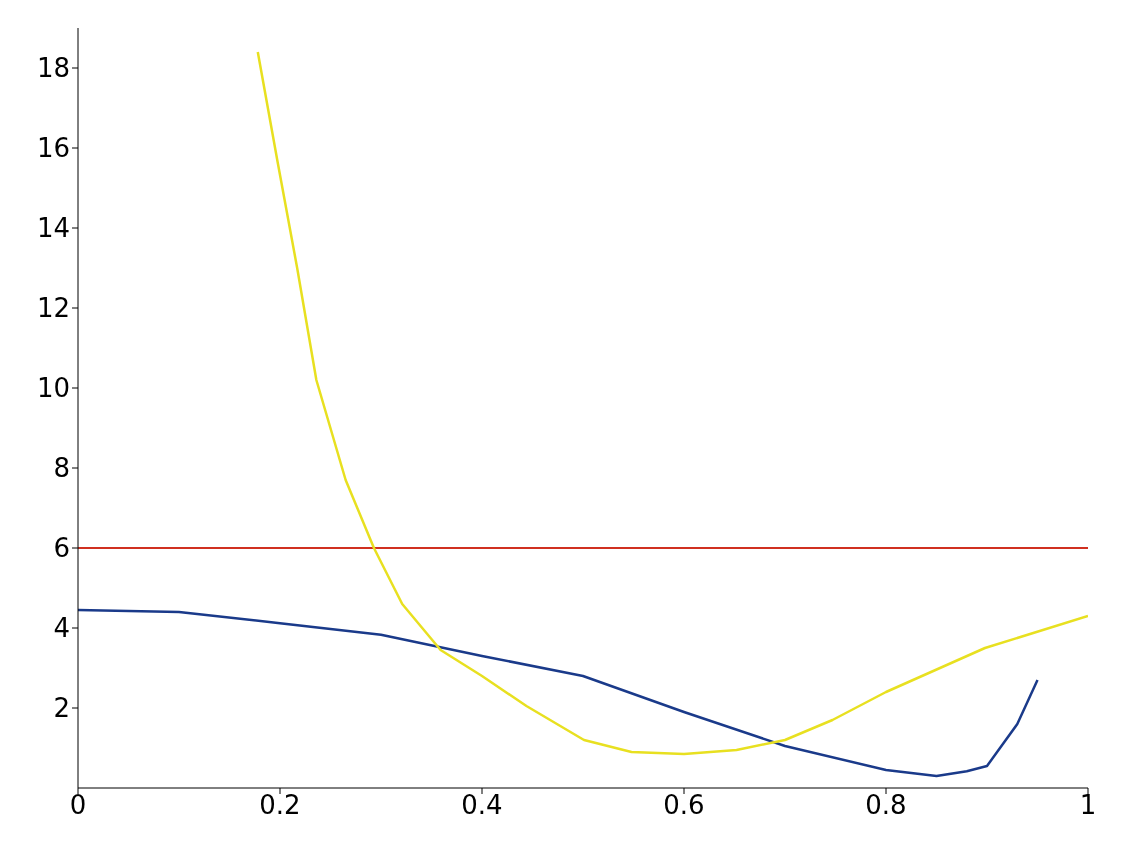 This screenshot has width=1137, height=868. What do you see at coordinates (280, 805) in the screenshot?
I see `x-tick-label: 0.2` at bounding box center [280, 805].